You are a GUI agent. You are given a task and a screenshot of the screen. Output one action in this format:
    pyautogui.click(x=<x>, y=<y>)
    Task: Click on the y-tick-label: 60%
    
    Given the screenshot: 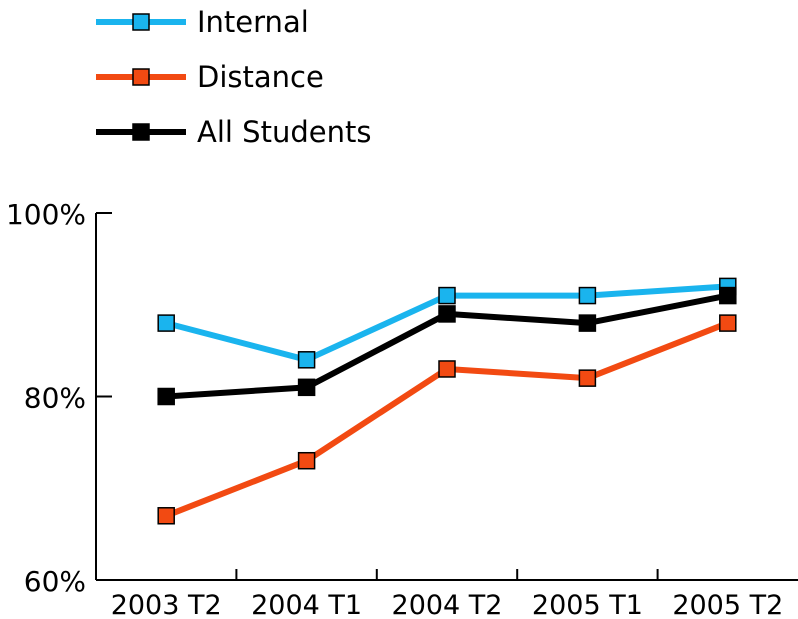 What is the action you would take?
    pyautogui.click(x=55, y=581)
    